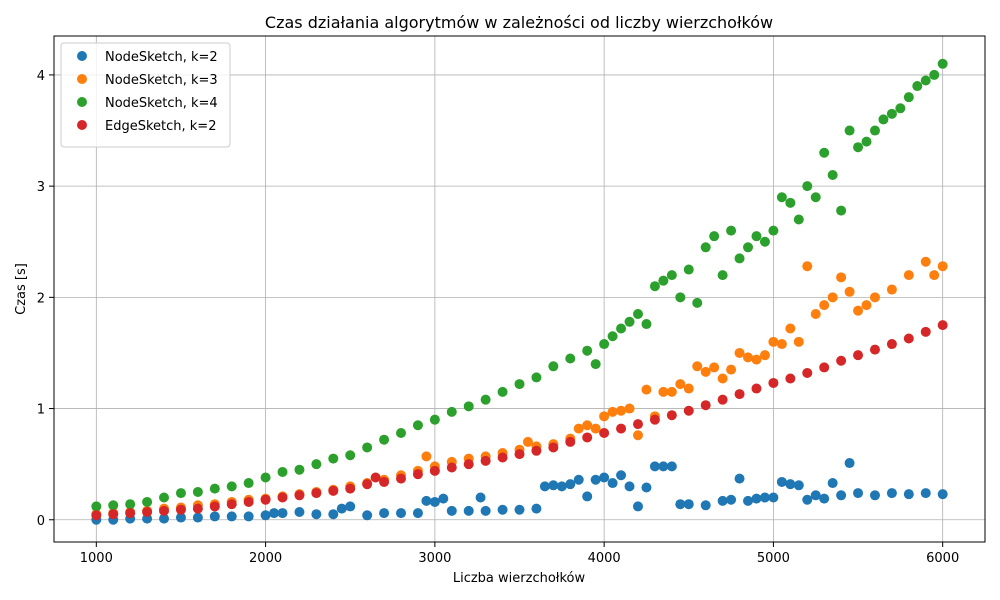  I want to click on y-axis-label: Czas [s], so click(21, 289).